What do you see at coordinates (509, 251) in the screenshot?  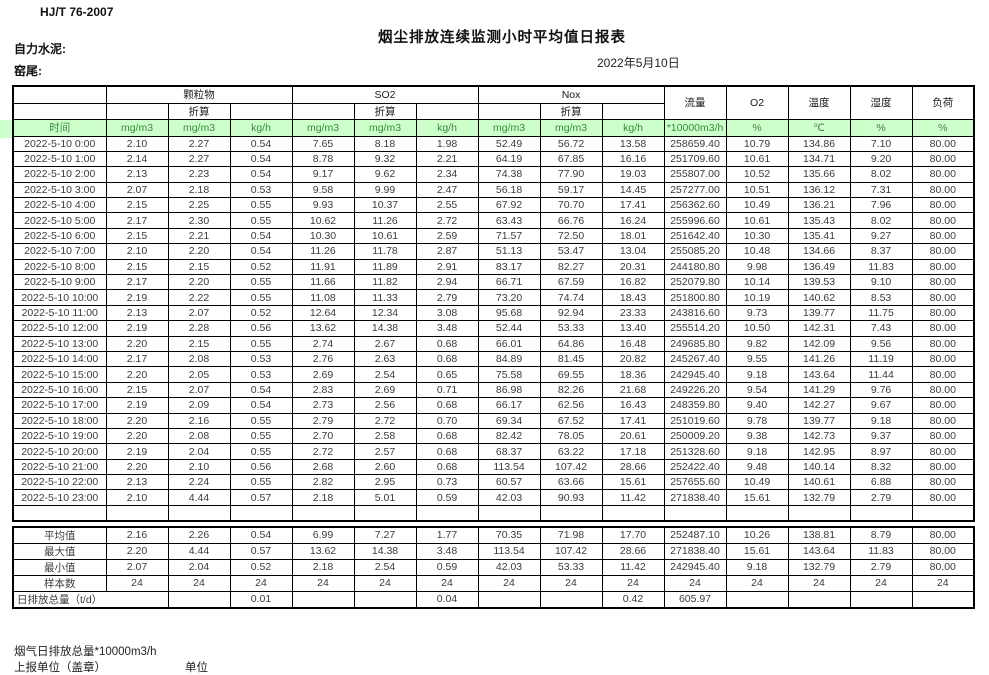 I see `value-cell: 51.13` at bounding box center [509, 251].